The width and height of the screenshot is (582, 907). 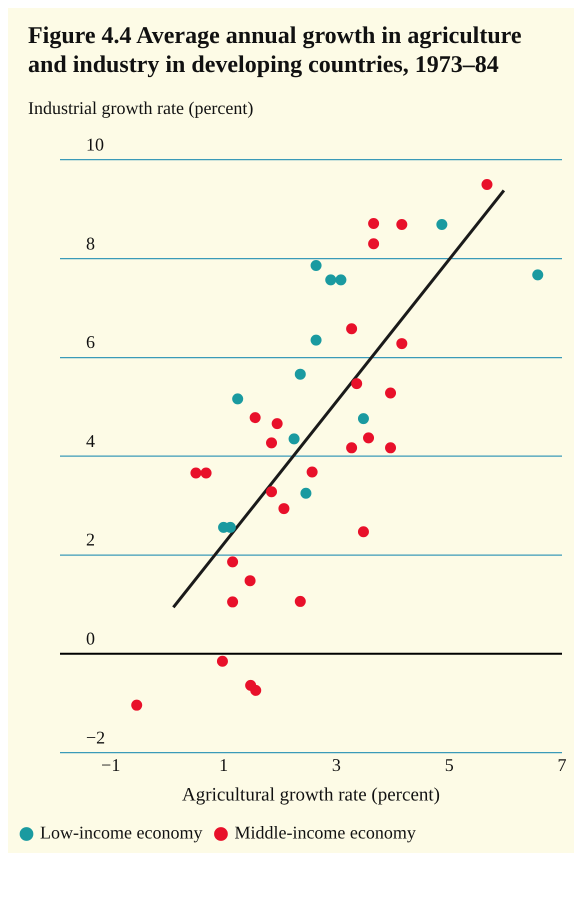 I want to click on y-tick-label: 8, so click(x=90, y=243).